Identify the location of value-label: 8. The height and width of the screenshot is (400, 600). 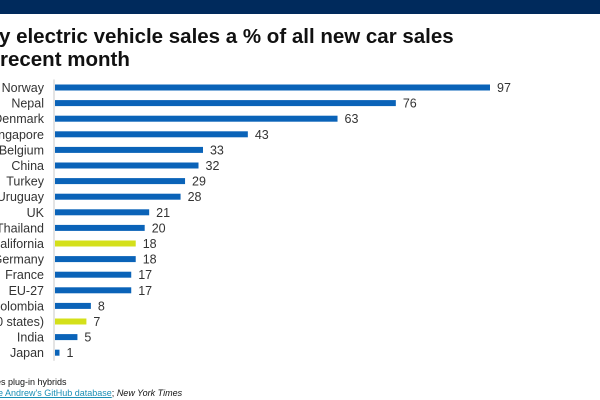
(101, 306).